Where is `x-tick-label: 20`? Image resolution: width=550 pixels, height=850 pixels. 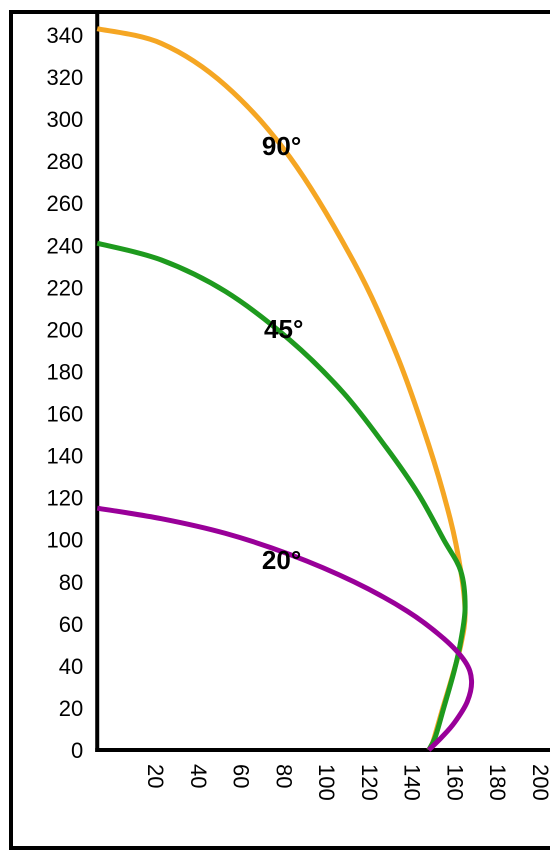 x-tick-label: 20 is located at coordinates (155, 776).